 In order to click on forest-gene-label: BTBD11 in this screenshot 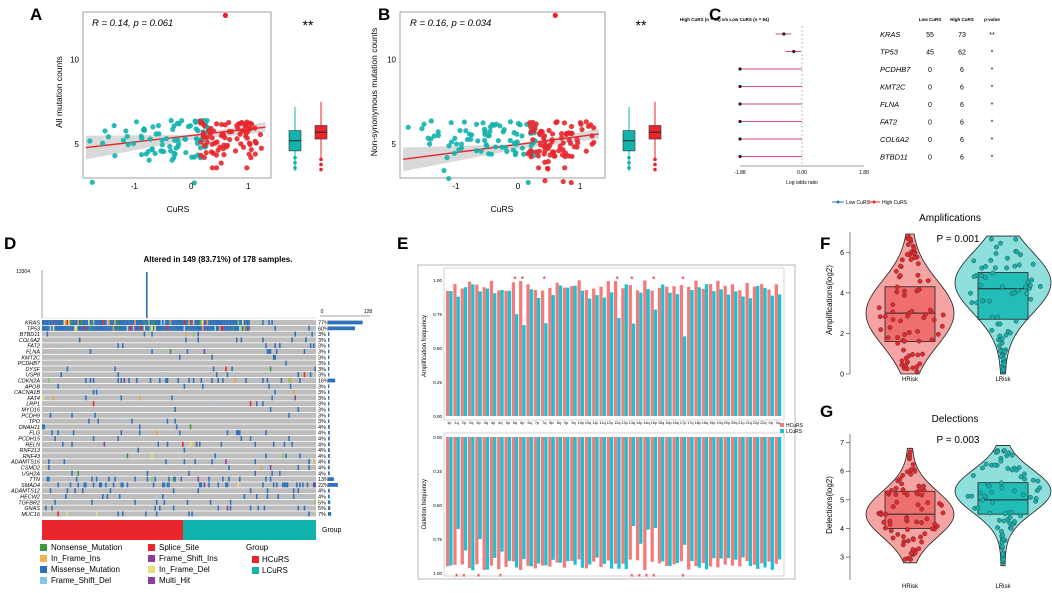, I will do `click(894, 157)`.